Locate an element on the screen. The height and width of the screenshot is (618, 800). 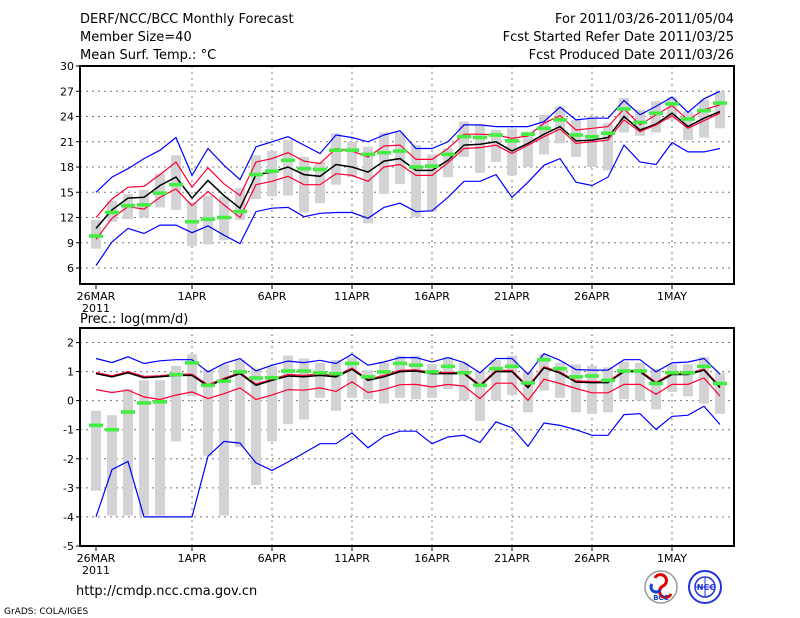
y-tick-label: -2 is located at coordinates (68, 459).